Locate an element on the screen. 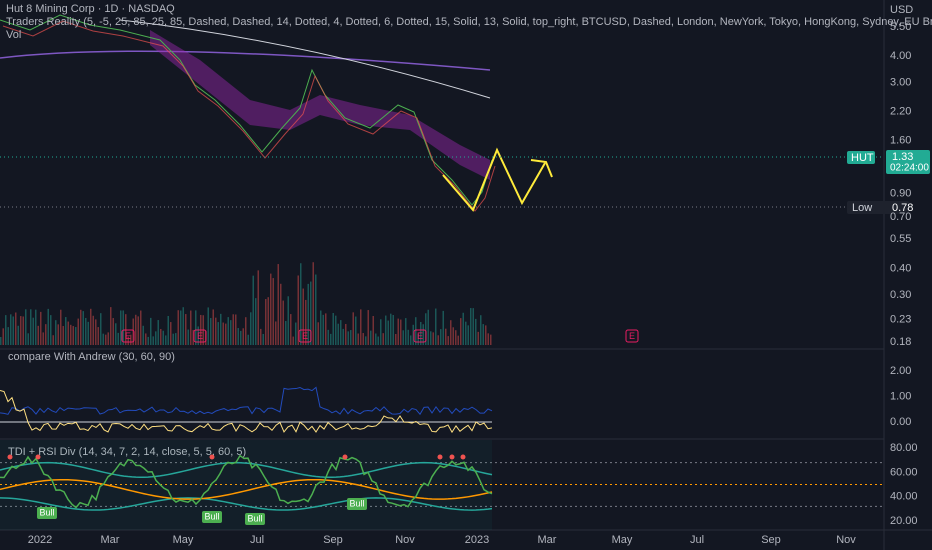 The image size is (932, 550). compare-tick: 0.00 is located at coordinates (900, 422).